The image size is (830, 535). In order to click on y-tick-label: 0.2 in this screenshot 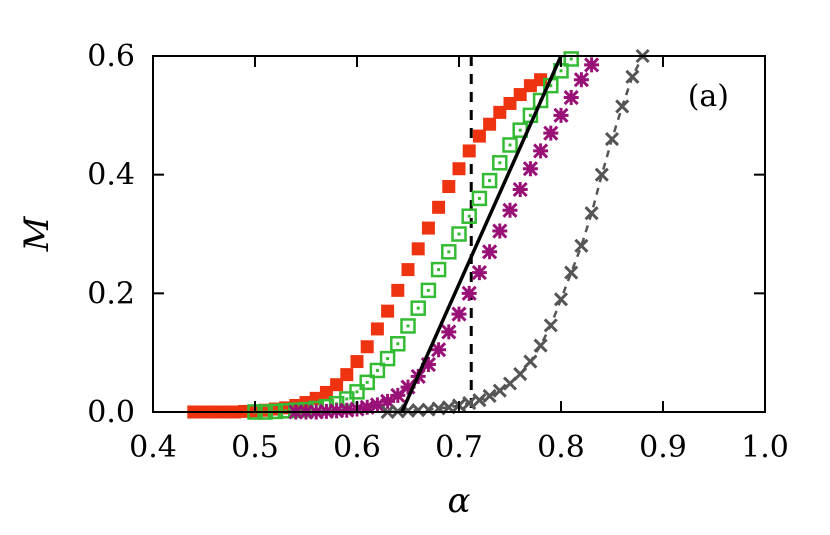, I will do `click(111, 293)`.